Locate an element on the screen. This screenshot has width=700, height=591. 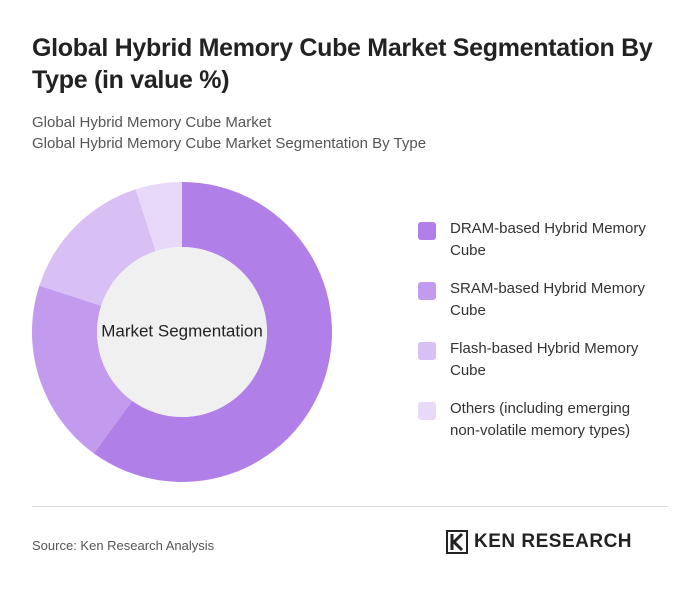
legend-item: DRAM-based Hybrid Memory Cube is located at coordinates (543, 240).